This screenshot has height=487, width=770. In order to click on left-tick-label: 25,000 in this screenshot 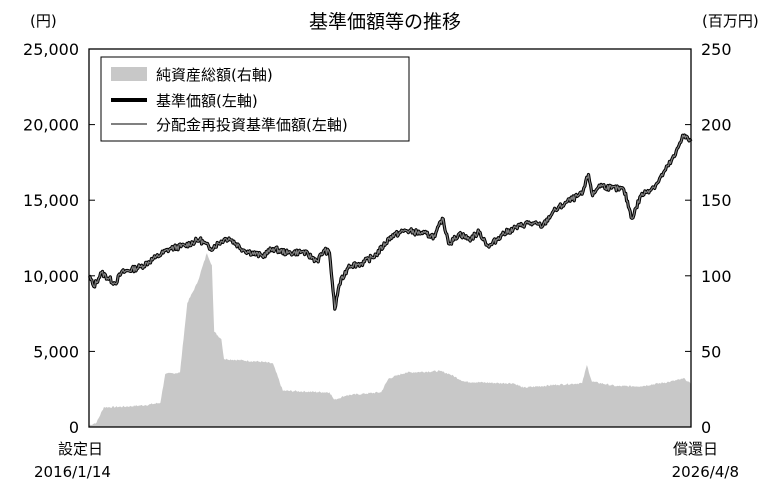, I will do `click(51, 49)`.